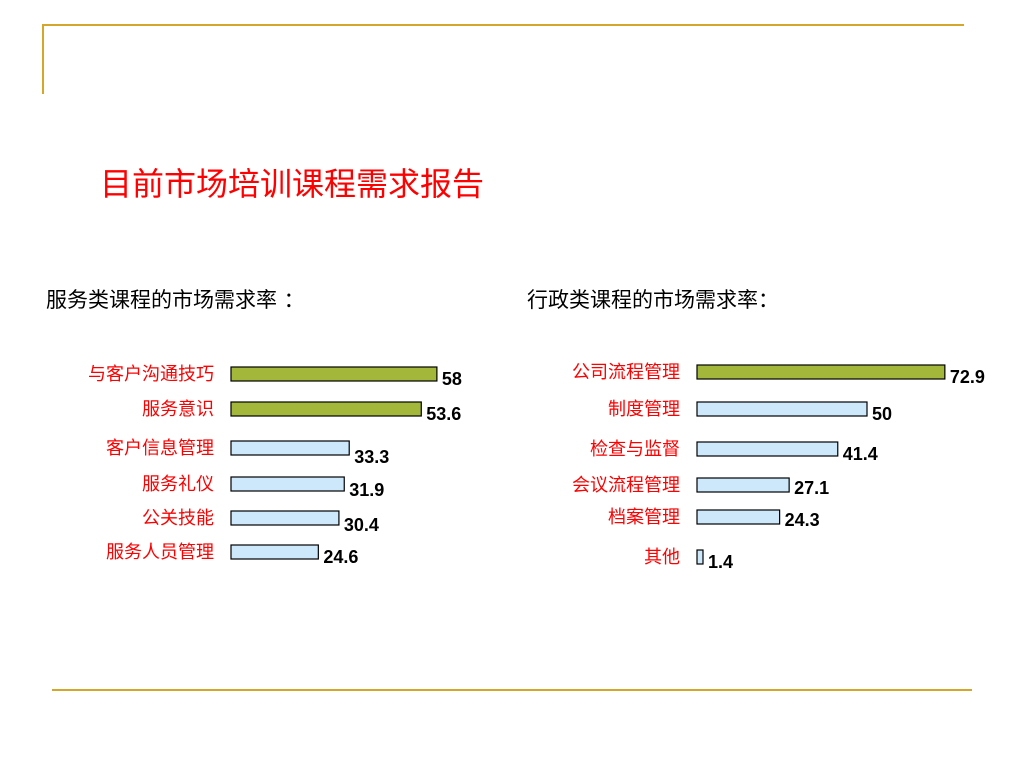  Describe the element at coordinates (151, 374) in the screenshot. I see `service-category-label: 与客户沟通技巧` at that location.